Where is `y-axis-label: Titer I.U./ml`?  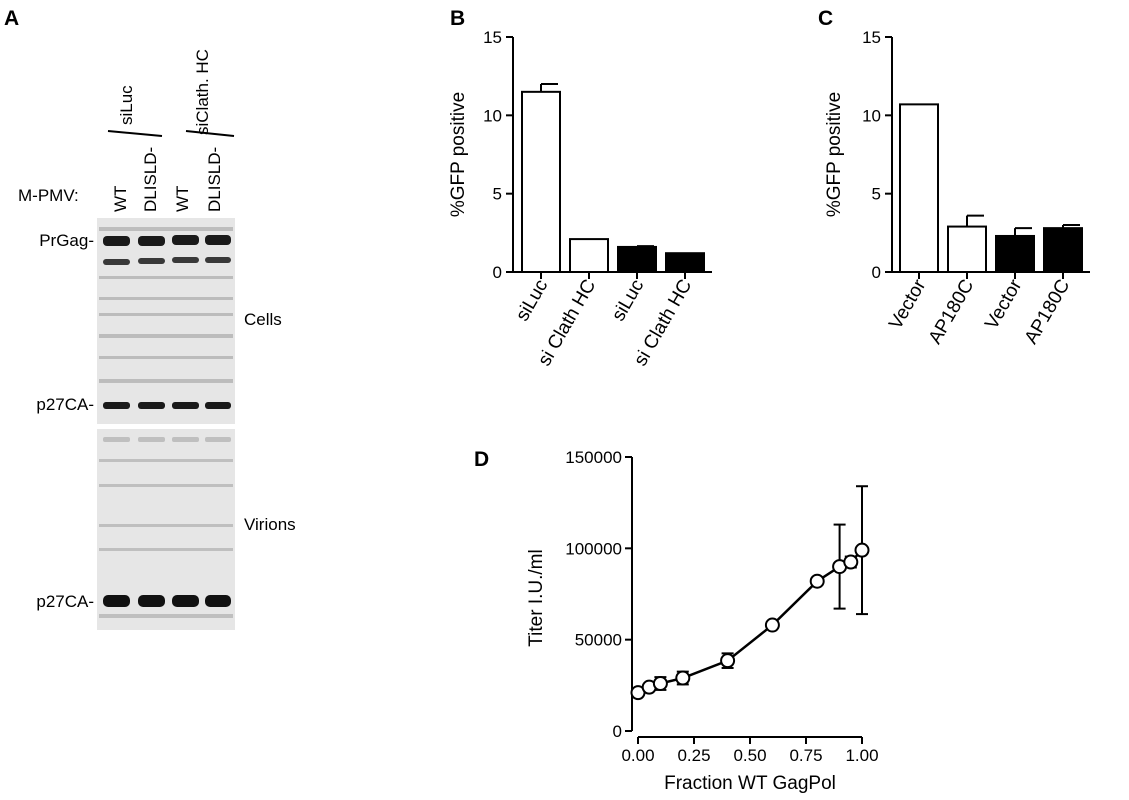
y-axis-label: Titer I.U./ml is located at coordinates (536, 597).